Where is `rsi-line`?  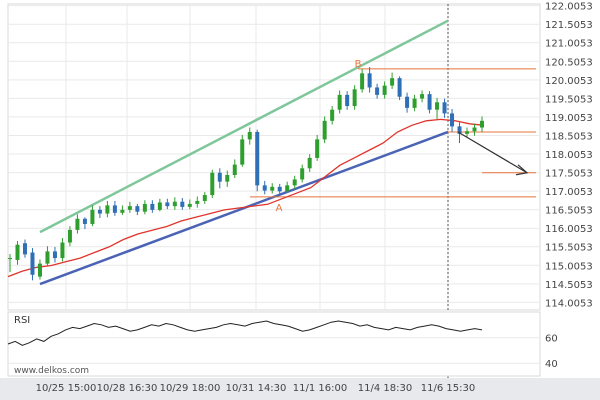
rsi-line is located at coordinates (245, 333).